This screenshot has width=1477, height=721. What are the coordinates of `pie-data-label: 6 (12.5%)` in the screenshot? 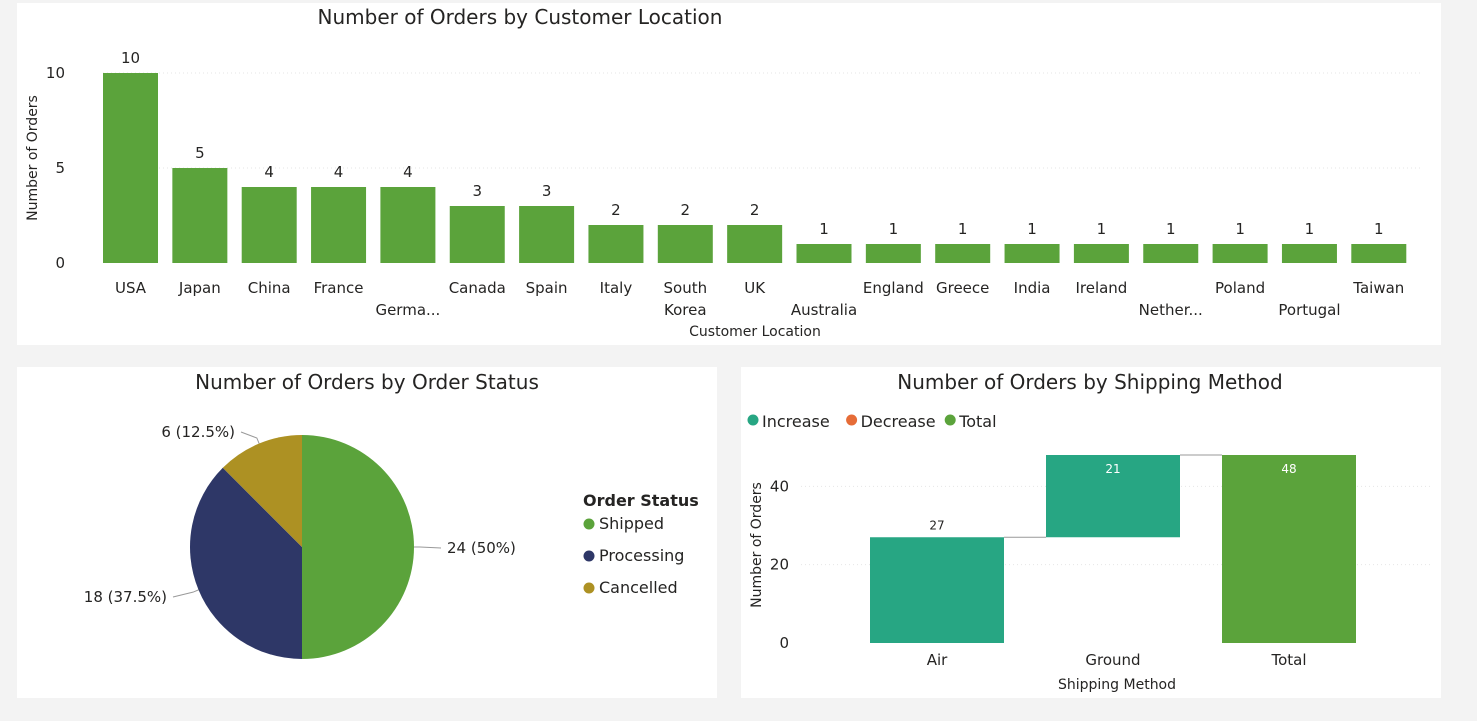 It's located at (198, 432).